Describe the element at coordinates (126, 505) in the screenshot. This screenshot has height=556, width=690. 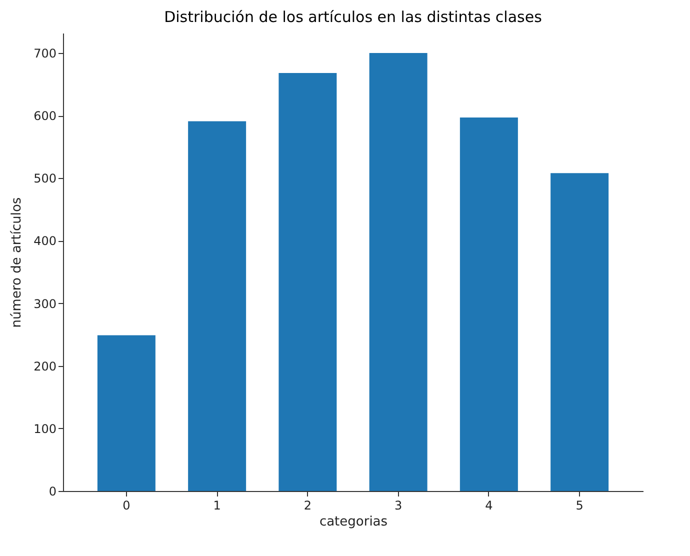
I see `x-tick-label: 0` at that location.